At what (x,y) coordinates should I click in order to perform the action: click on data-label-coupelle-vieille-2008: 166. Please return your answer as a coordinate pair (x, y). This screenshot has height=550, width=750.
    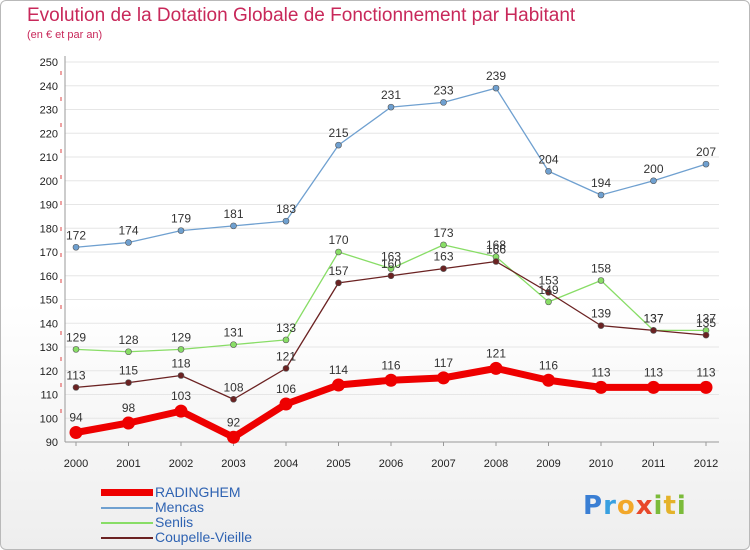
    Looking at the image, I should click on (496, 250).